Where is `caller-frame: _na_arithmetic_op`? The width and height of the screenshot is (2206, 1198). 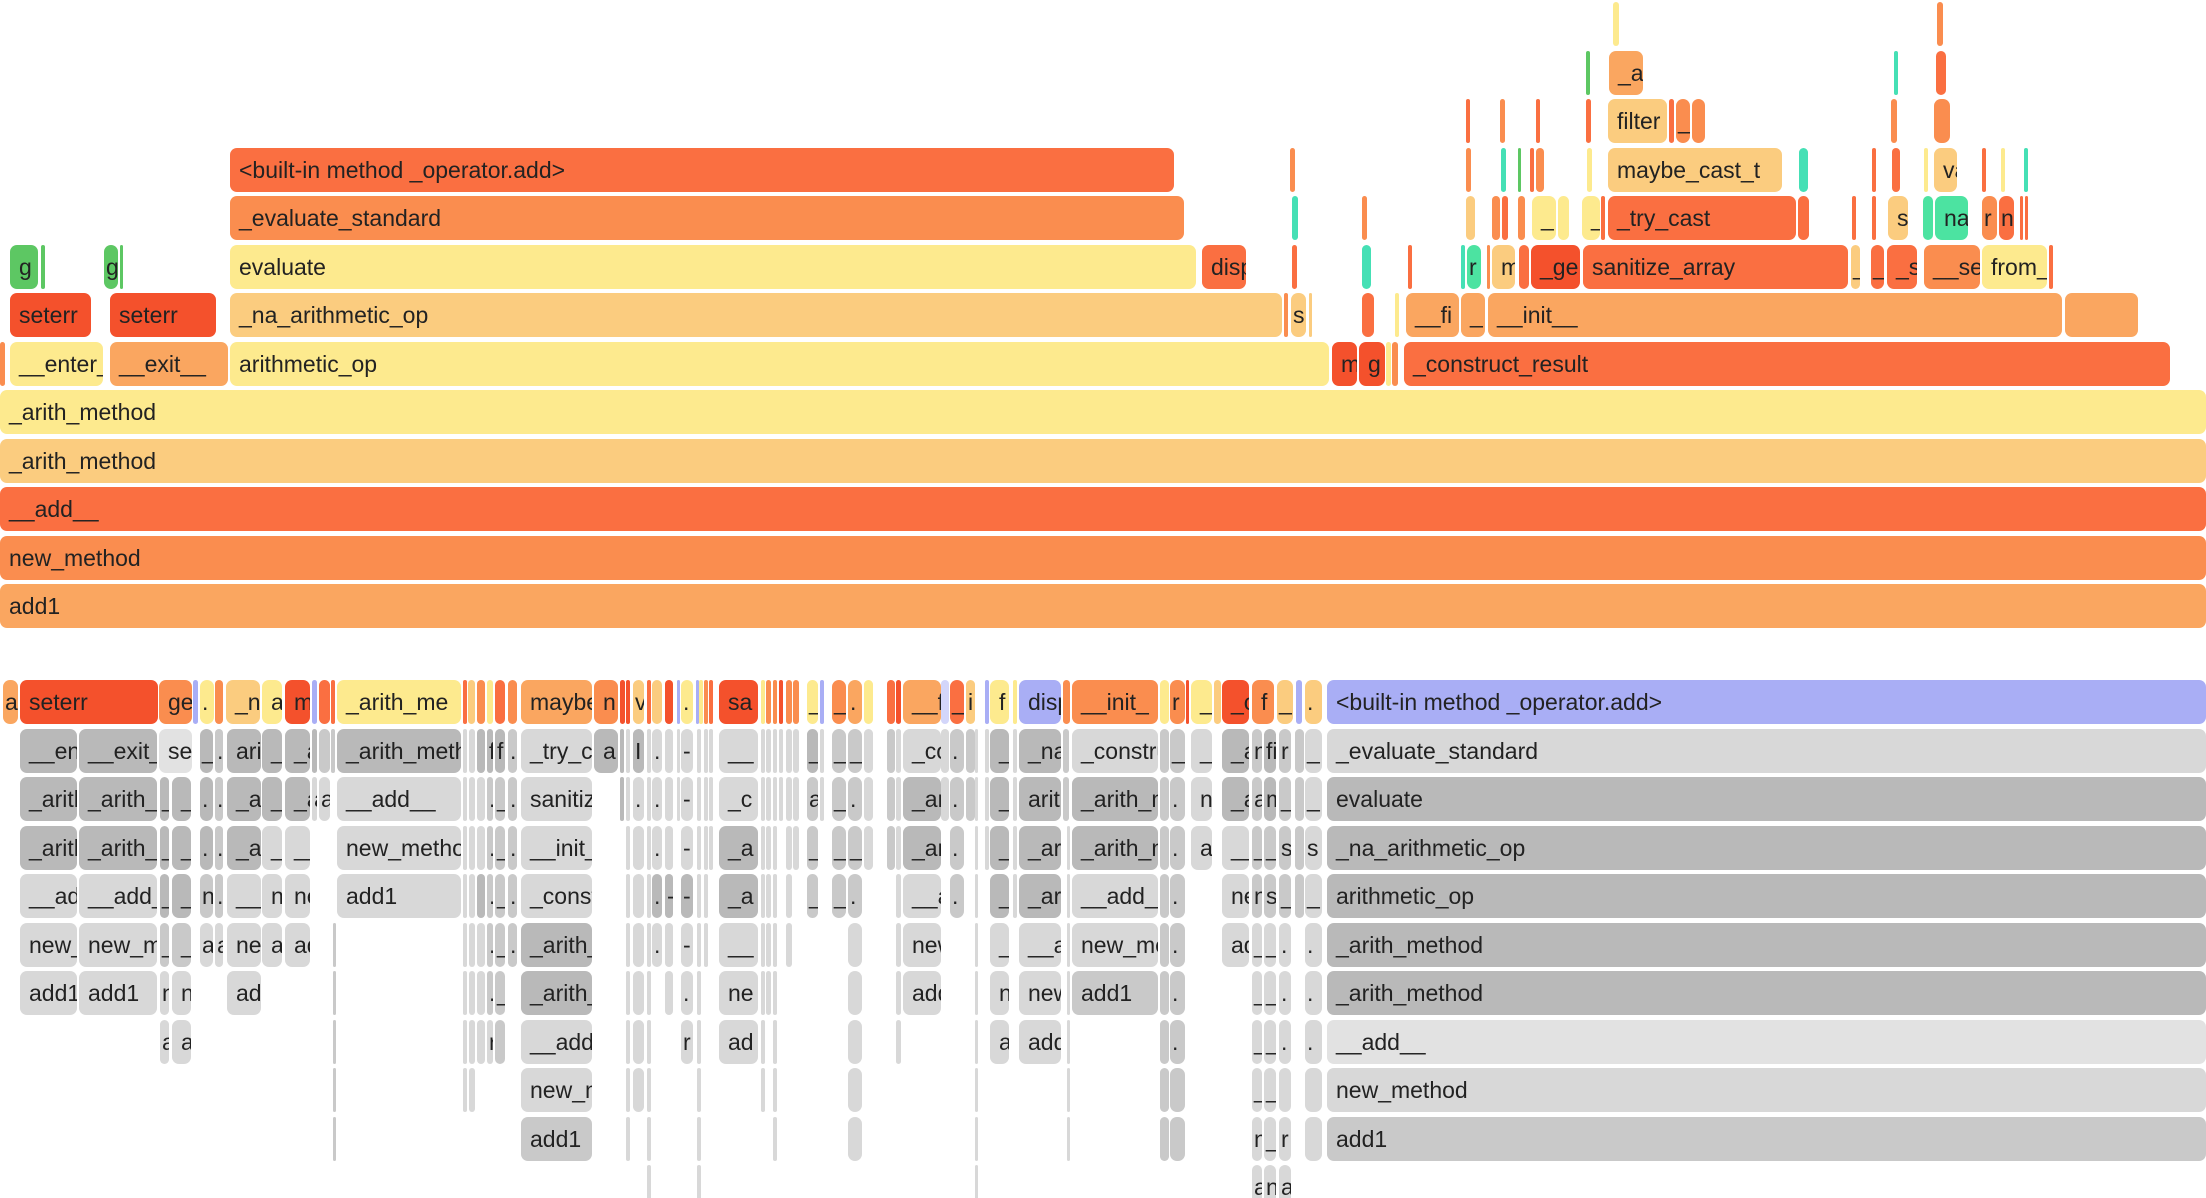 caller-frame: _na_arithmetic_op is located at coordinates (1766, 847).